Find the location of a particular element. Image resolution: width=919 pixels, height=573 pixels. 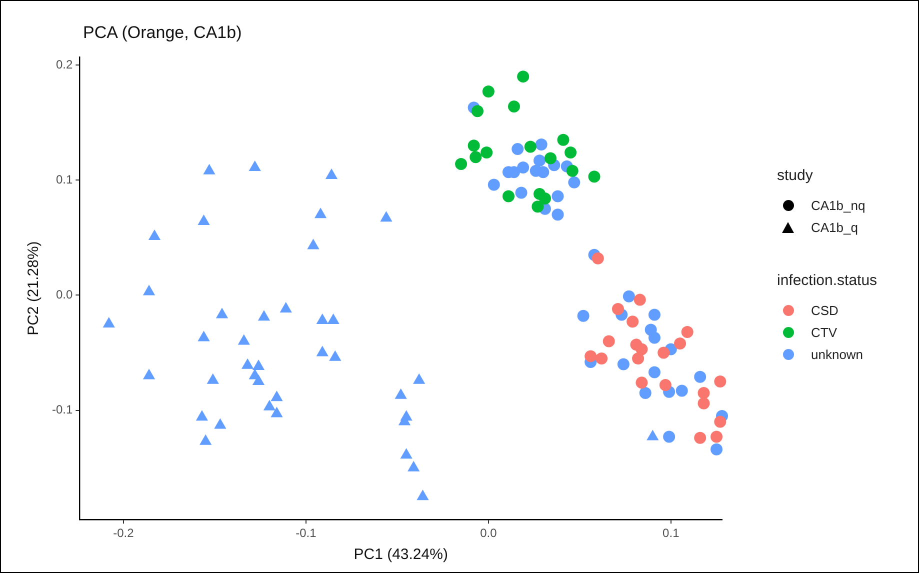

x-axis-title: PC1 (43.24%) is located at coordinates (401, 555).